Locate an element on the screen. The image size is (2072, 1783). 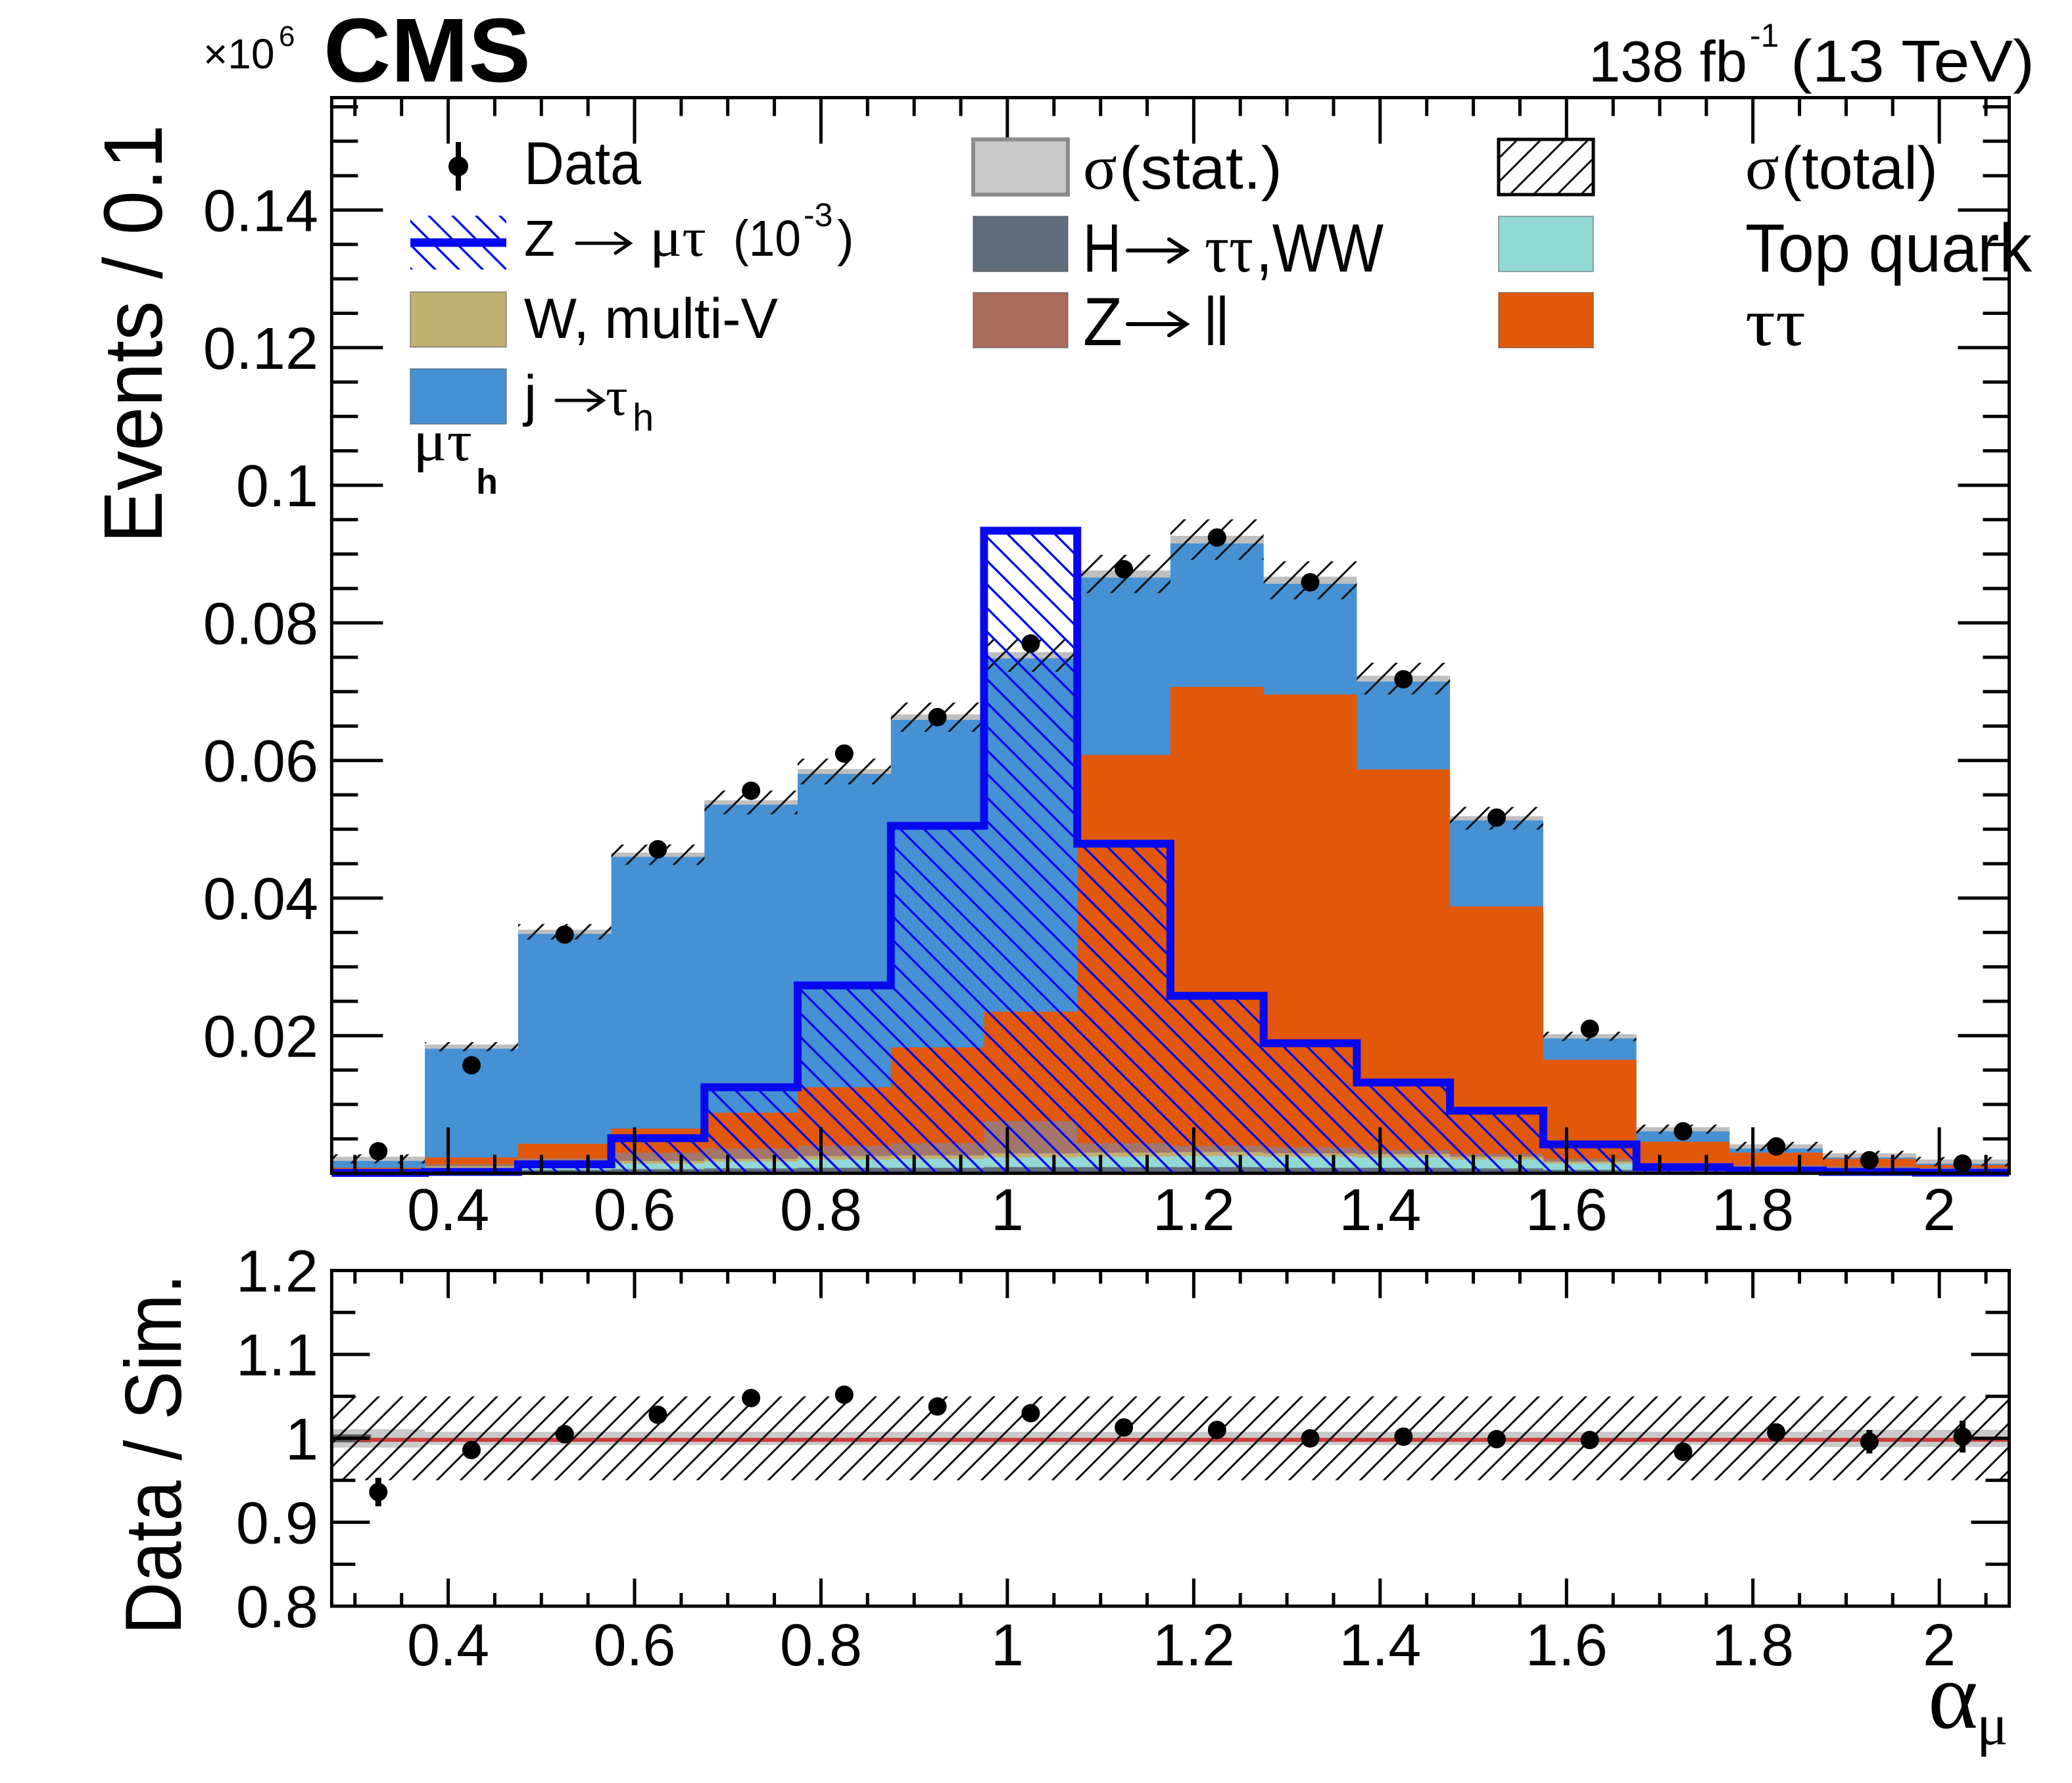
svg-text: ,WW is located at coordinates (1320, 248).